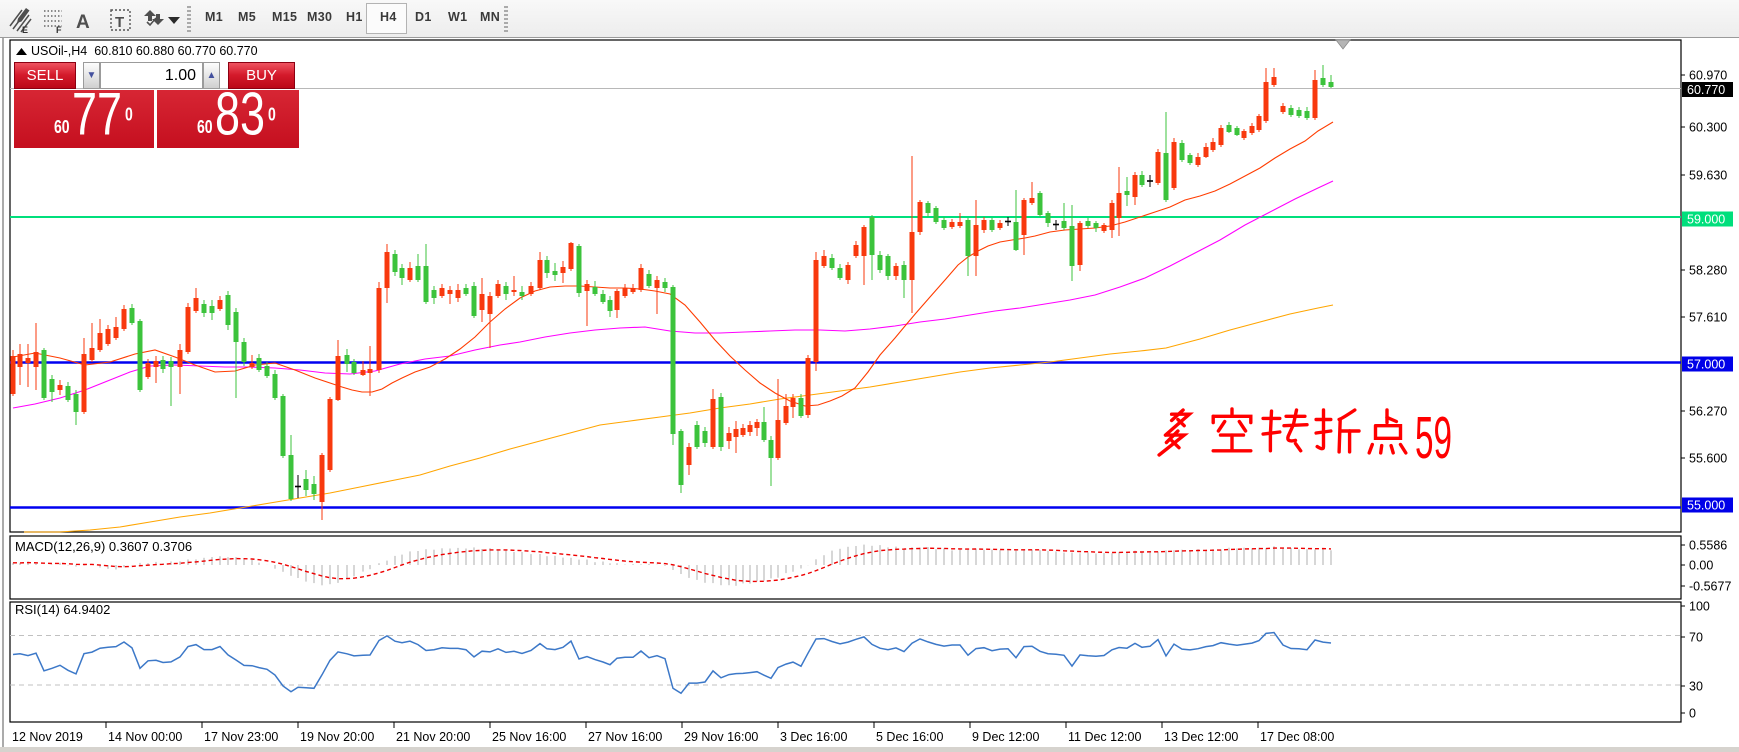 The image size is (1739, 752). What do you see at coordinates (1696, 638) in the screenshot?
I see `svg-text: 70` at bounding box center [1696, 638].